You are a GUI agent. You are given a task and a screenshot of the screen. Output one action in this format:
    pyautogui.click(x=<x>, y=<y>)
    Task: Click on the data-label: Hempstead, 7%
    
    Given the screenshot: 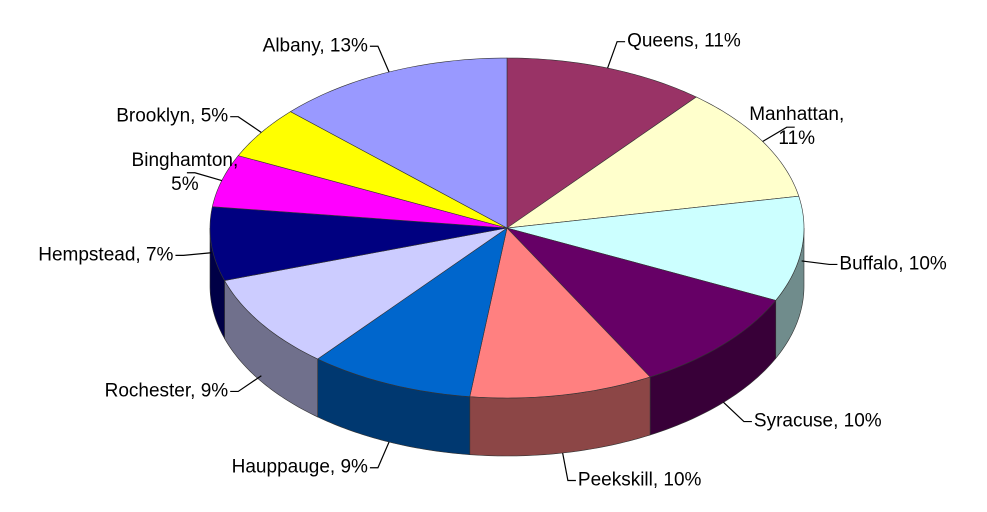 What is the action you would take?
    pyautogui.click(x=105, y=254)
    